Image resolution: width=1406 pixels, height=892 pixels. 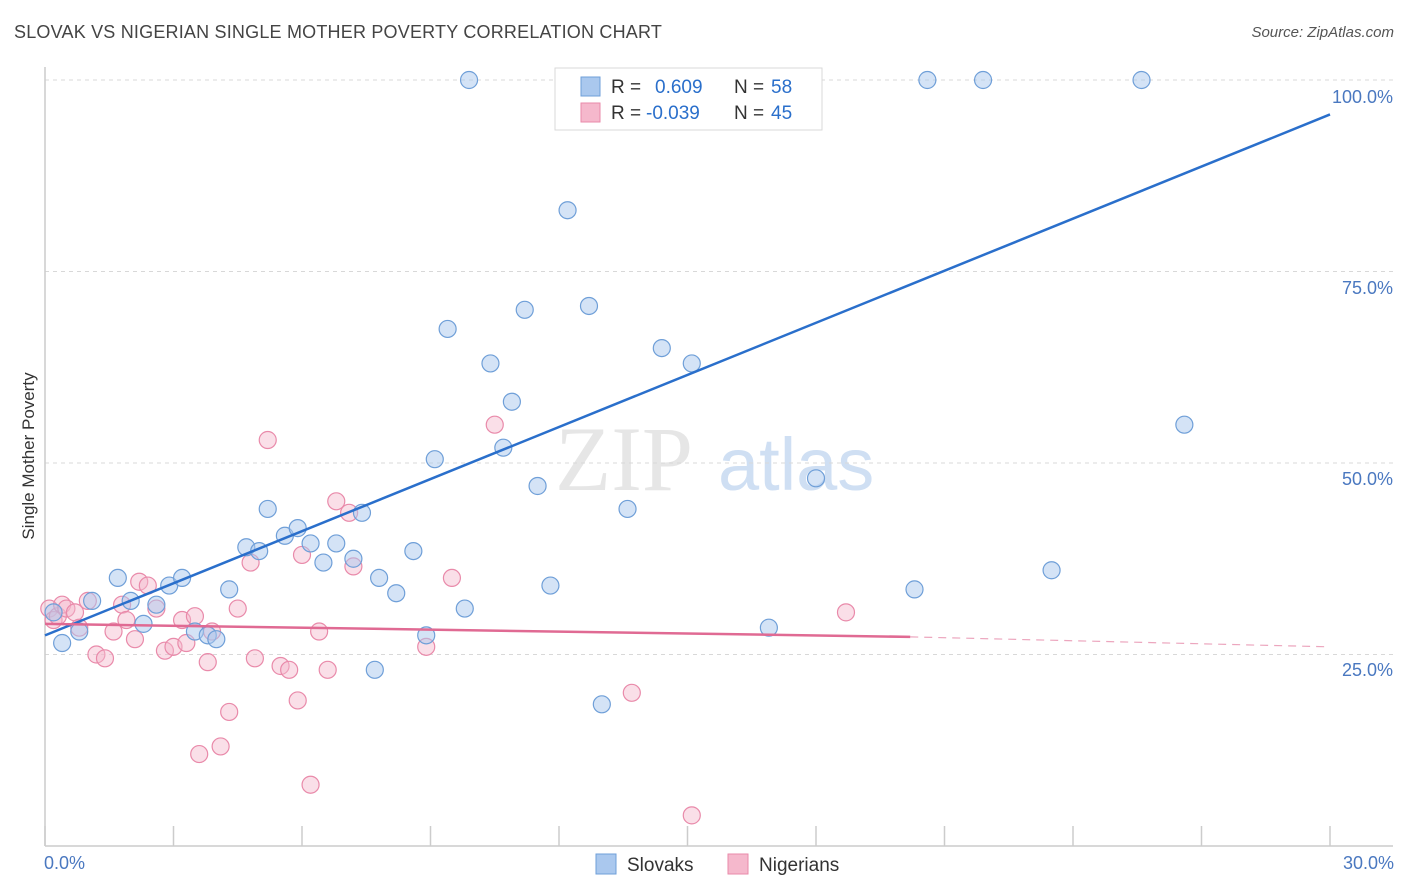 I want to click on x-tick-label-min: 0.0%, so click(x=64, y=863).